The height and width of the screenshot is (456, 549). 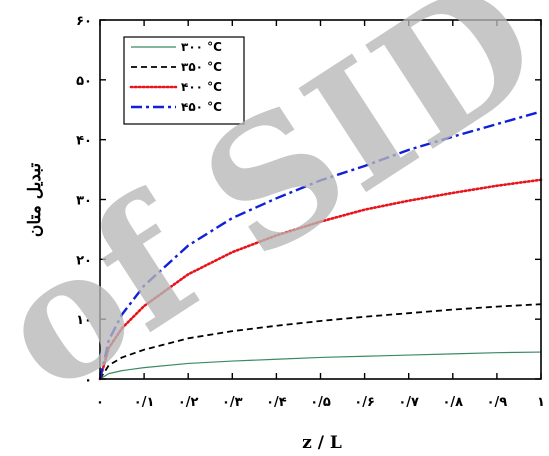 I want to click on y-tick-label: ۵۰, so click(x=84, y=81).